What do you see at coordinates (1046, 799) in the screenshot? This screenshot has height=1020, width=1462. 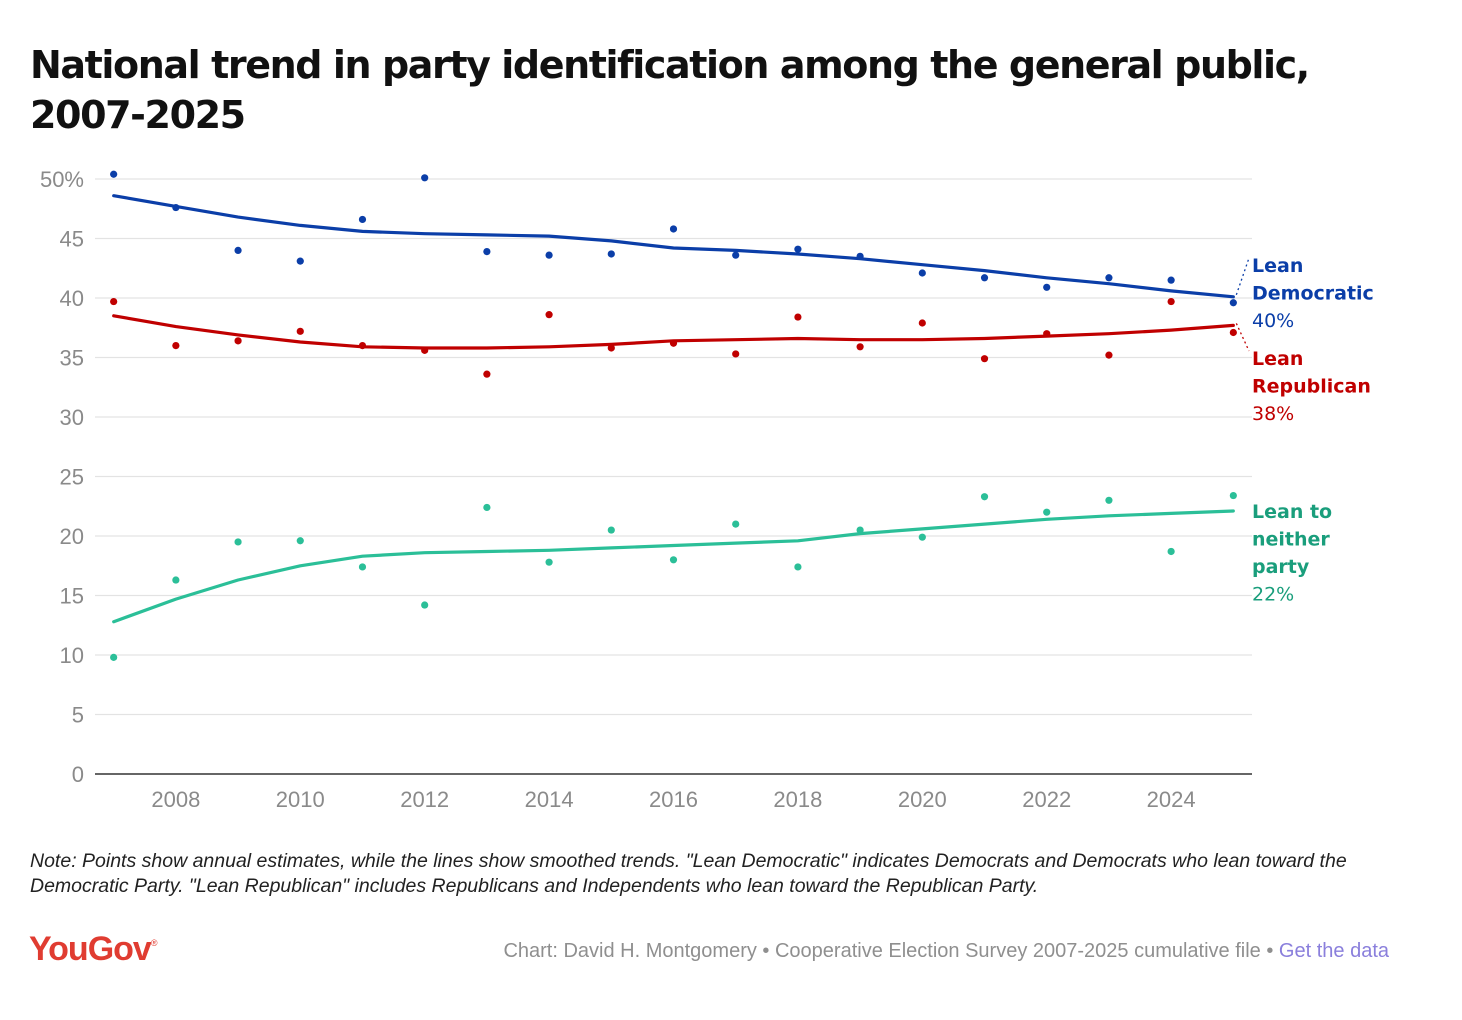 I see `x-tick-label: 2022` at bounding box center [1046, 799].